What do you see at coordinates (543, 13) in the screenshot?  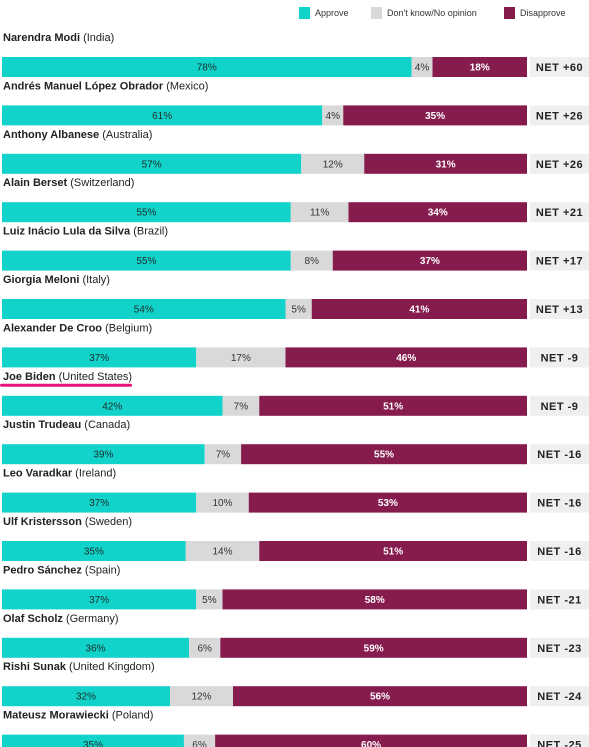 I see `legend-disapprove-label: Disapprove` at bounding box center [543, 13].